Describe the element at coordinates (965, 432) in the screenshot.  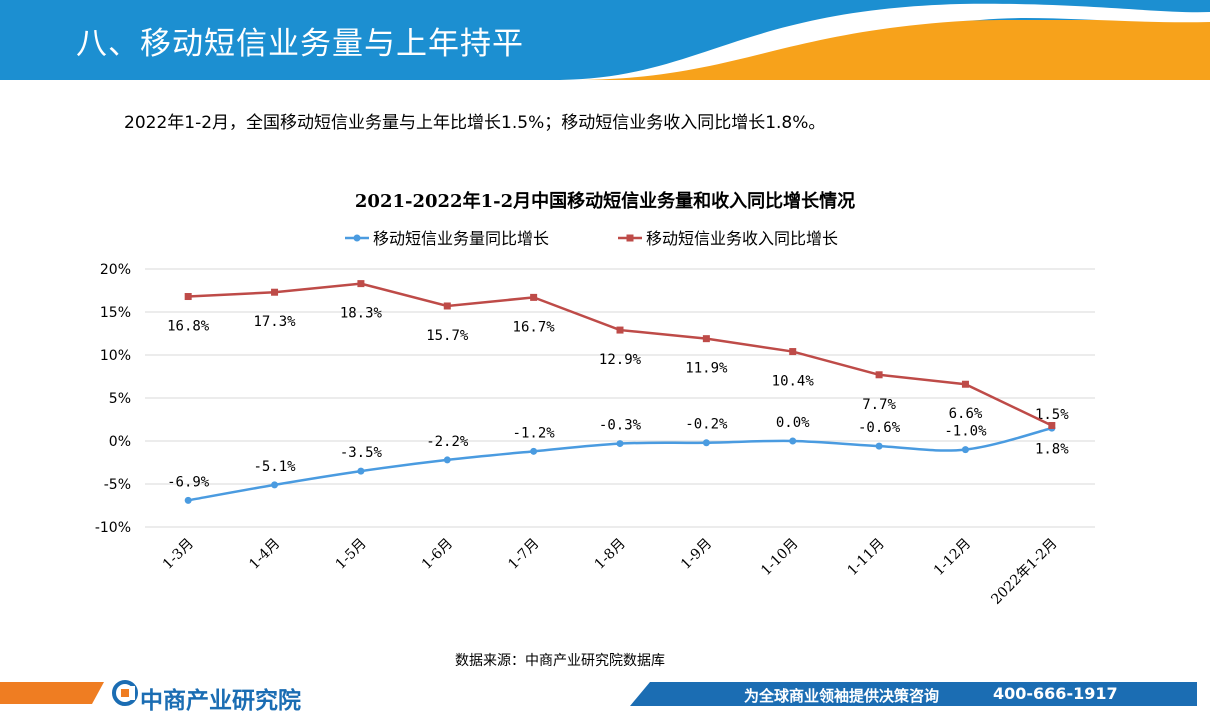
I see `data-label: -1.0%` at that location.